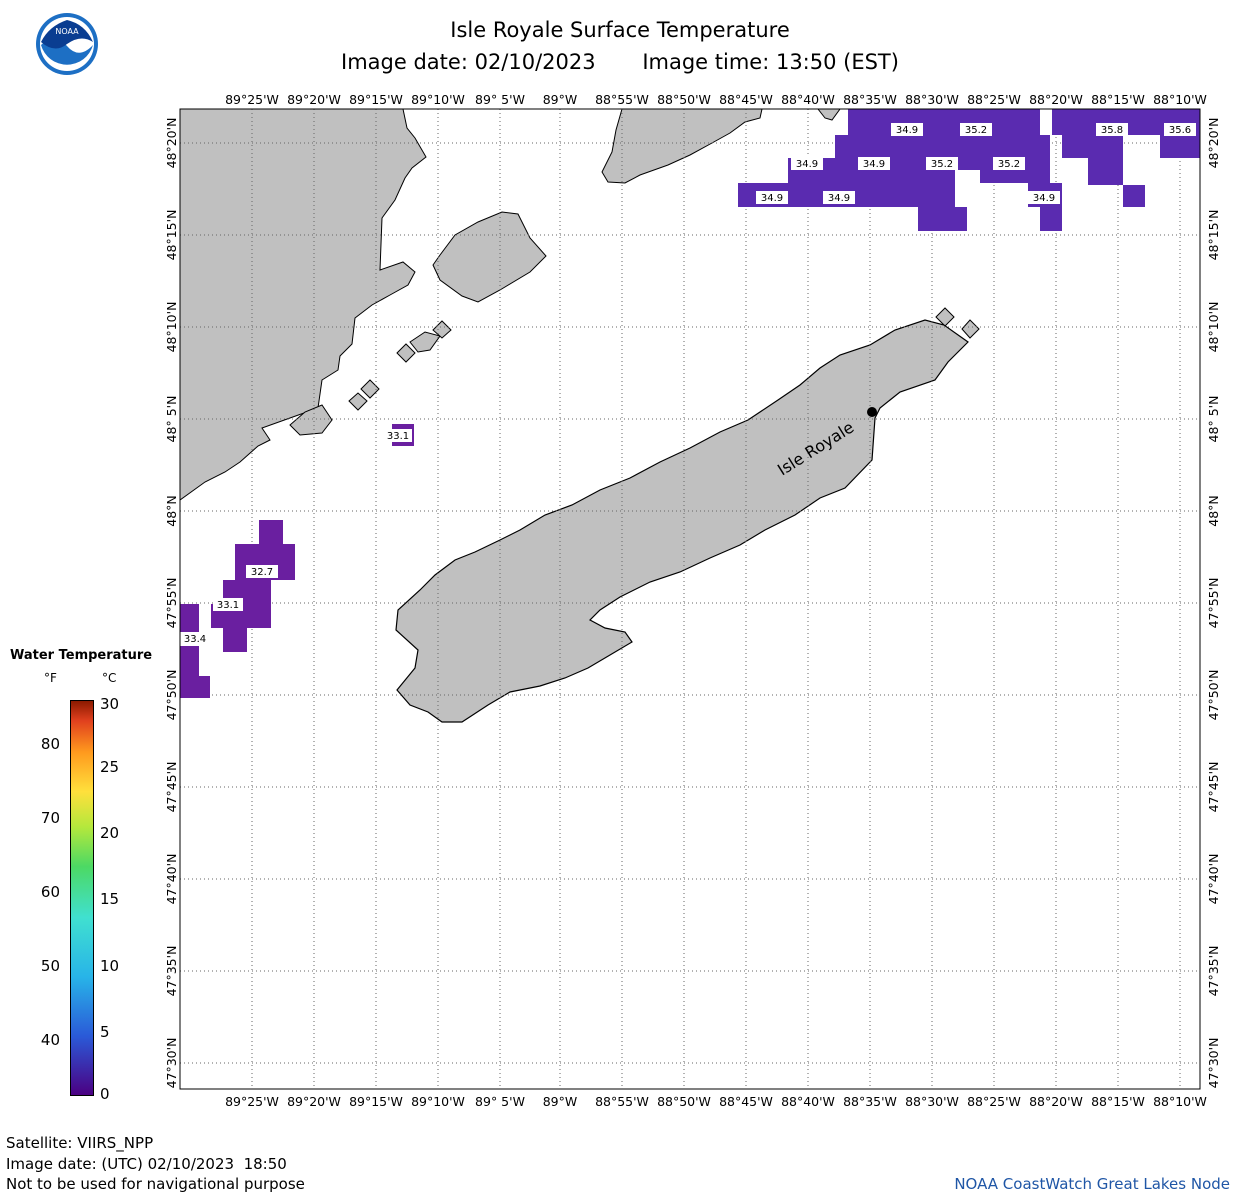 The image size is (1240, 1200). Describe the element at coordinates (994, 1101) in the screenshot. I see `longitude-label: 88°25'W` at that location.